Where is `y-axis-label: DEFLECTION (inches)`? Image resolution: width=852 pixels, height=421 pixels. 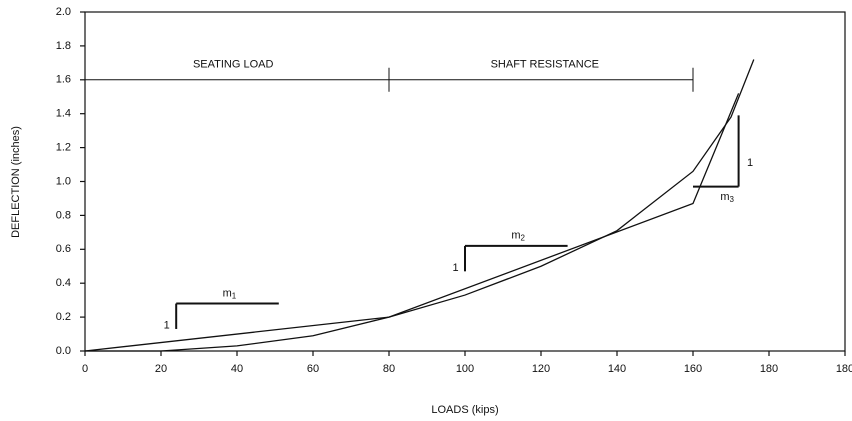
y-axis-label: DEFLECTION (inches) is located at coordinates (16, 182).